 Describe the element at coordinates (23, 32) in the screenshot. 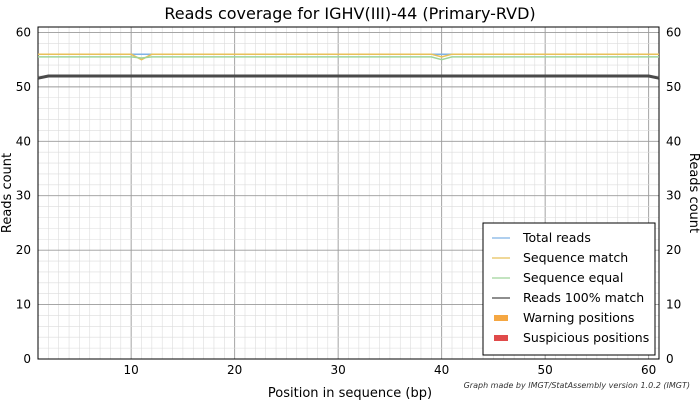

I see `y-tick-label: 60` at that location.